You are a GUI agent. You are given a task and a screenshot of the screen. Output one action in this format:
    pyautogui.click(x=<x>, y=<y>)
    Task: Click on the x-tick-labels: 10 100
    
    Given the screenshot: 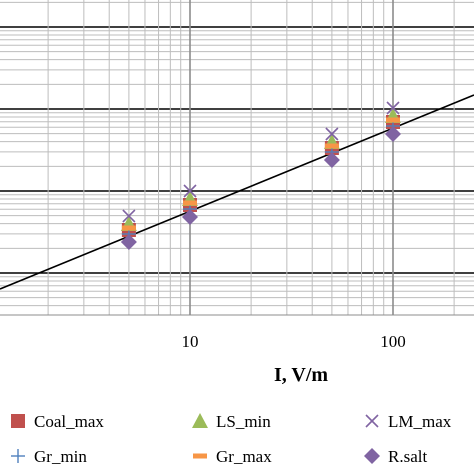 What is the action you would take?
    pyautogui.click(x=294, y=341)
    